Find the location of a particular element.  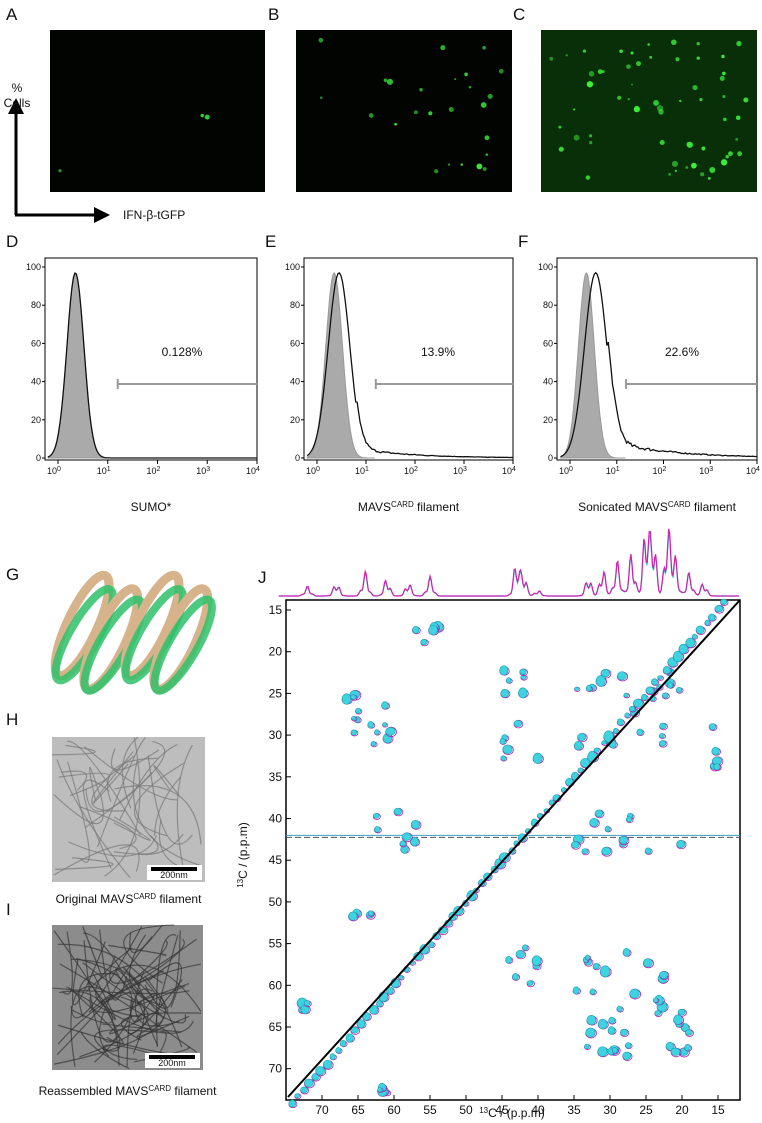

gate-percent: 22.6% is located at coordinates (682, 352).